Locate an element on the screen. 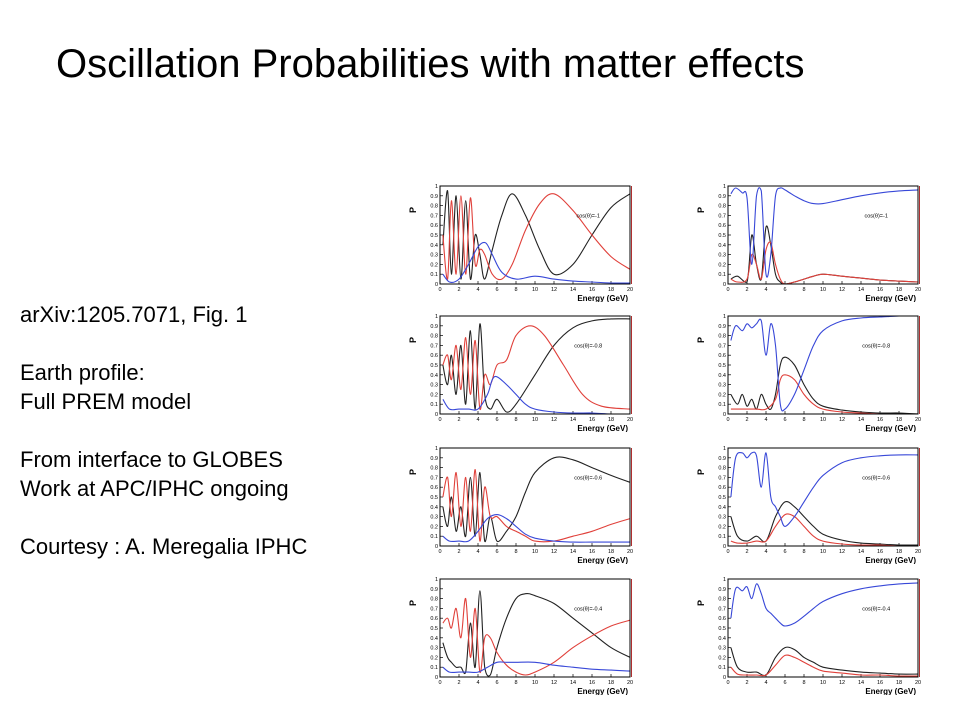 The height and width of the screenshot is (720, 960). curve-red is located at coordinates (536, 237).